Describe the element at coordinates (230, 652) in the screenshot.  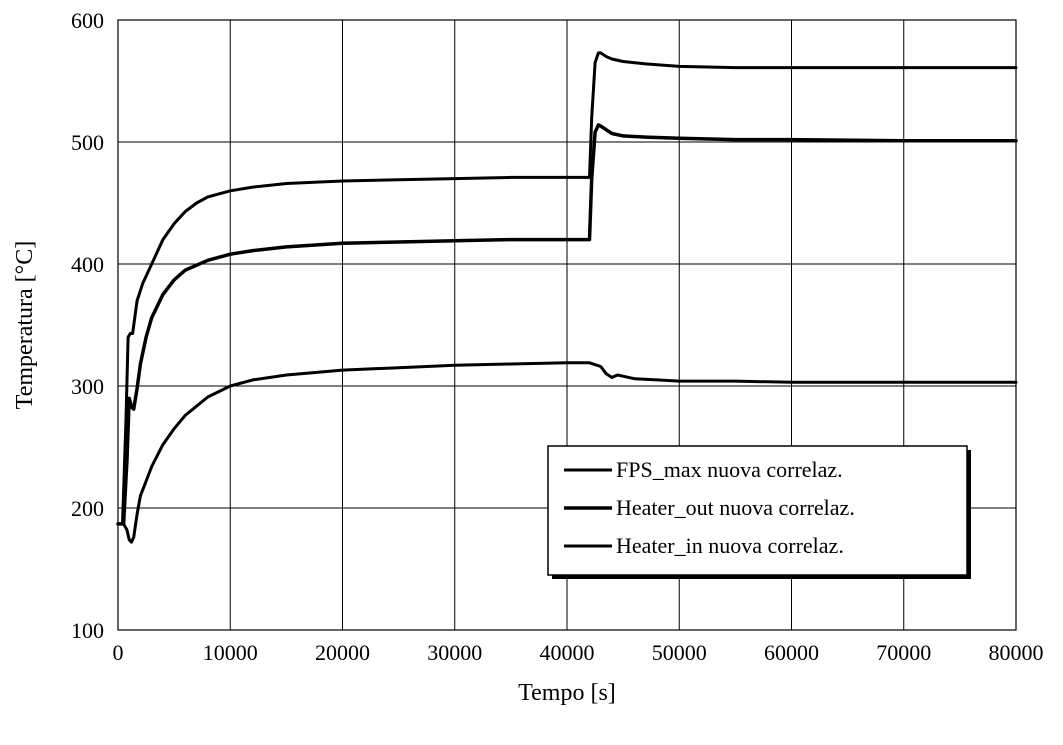
I see `x-tick-label: 10000` at that location.